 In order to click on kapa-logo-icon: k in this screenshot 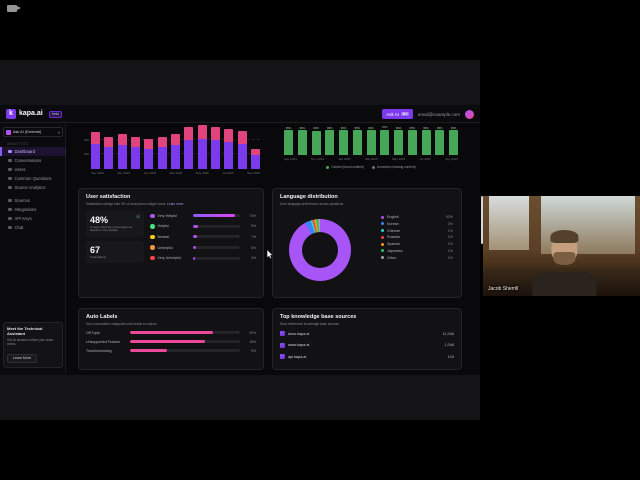, I will do `click(11, 114)`.